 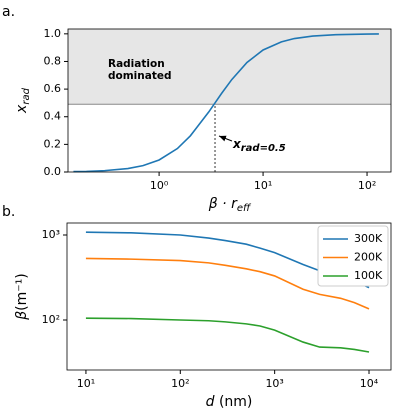 What do you see at coordinates (159, 185) in the screenshot?
I see `x-tick-label: 10⁰` at bounding box center [159, 185].